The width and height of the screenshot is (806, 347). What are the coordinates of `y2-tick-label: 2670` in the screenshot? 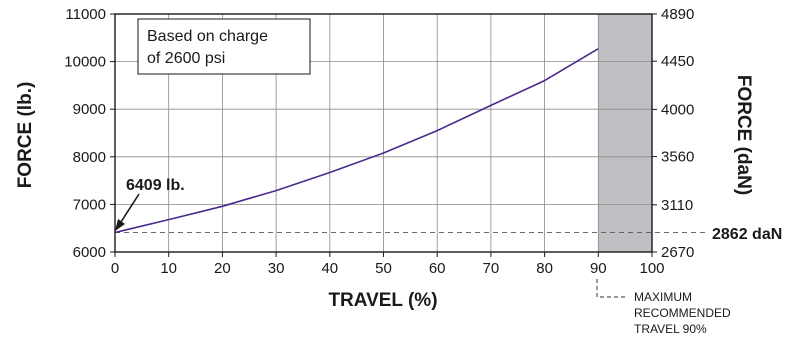 It's located at (677, 252).